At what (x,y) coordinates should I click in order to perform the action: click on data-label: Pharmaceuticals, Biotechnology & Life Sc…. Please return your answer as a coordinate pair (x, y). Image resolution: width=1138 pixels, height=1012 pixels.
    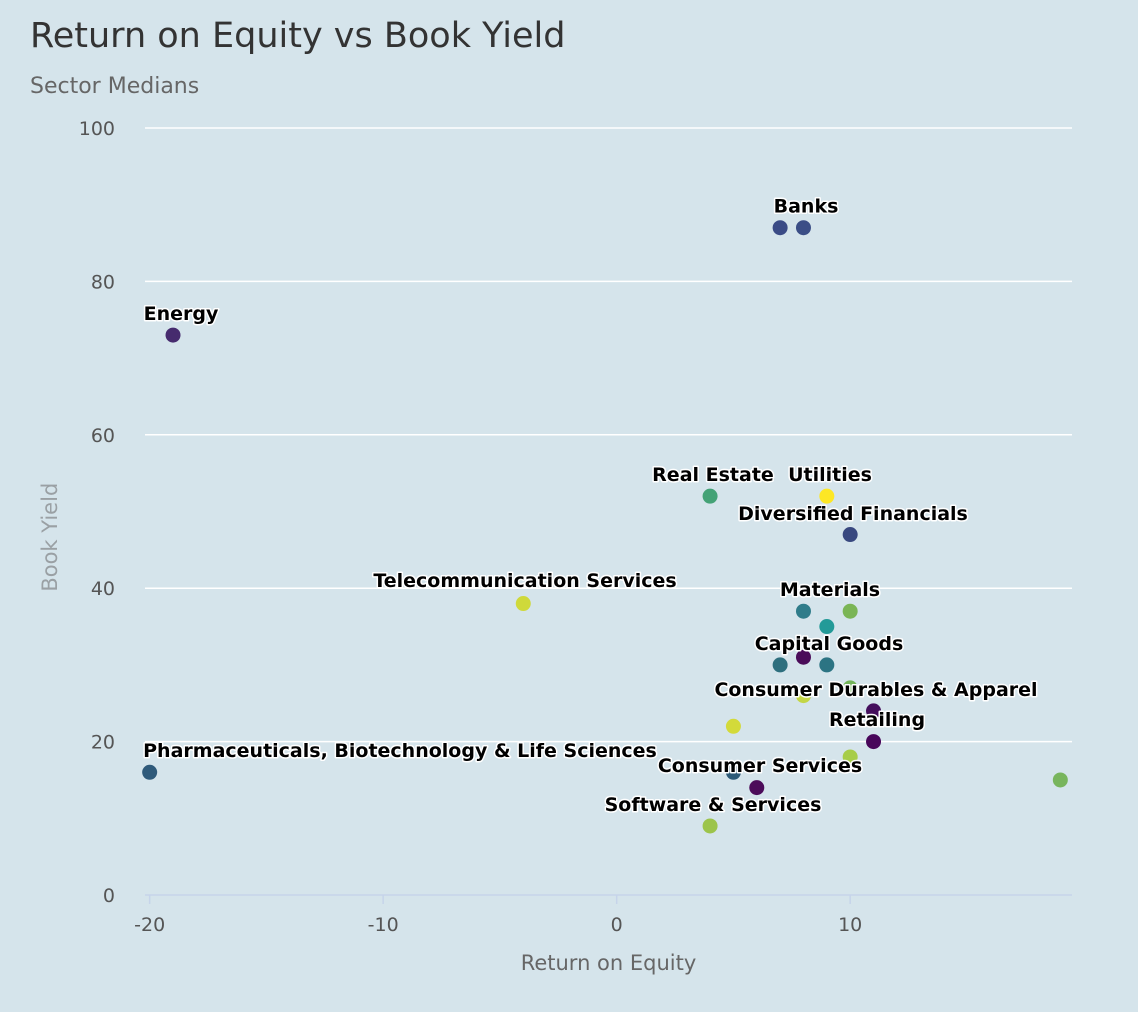
    Looking at the image, I should click on (400, 751).